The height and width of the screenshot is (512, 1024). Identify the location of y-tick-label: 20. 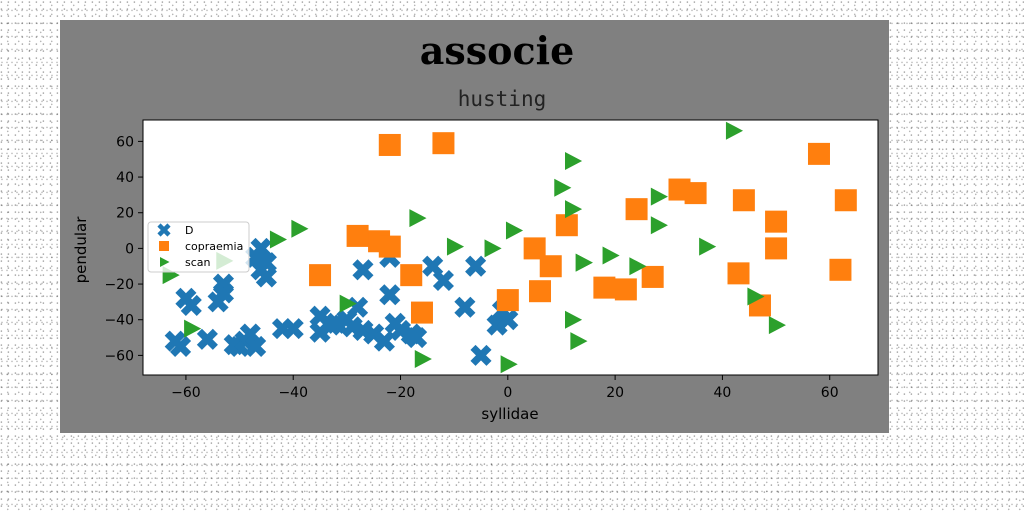
(125, 214).